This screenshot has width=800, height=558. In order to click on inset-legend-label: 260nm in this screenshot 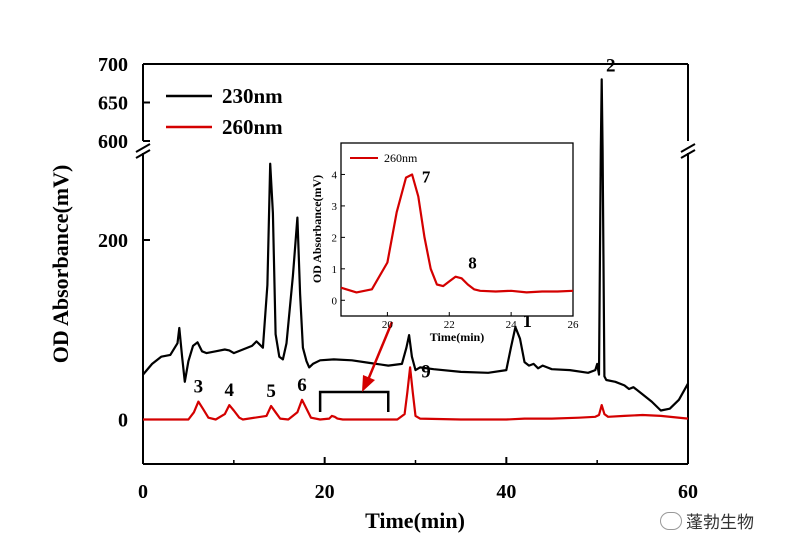, I will do `click(401, 158)`.